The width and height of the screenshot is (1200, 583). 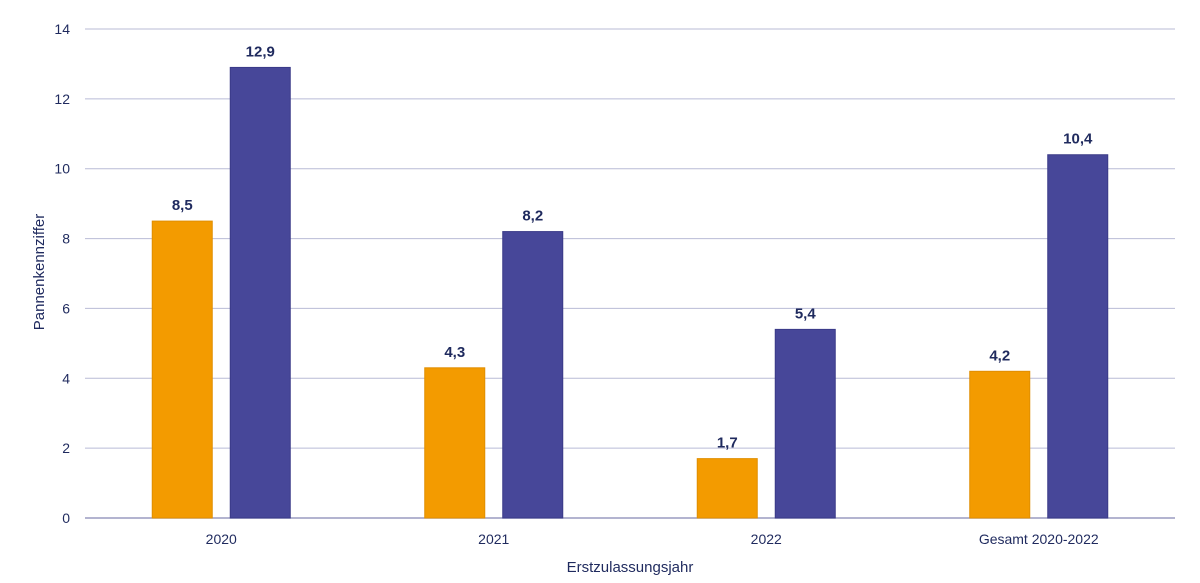 I want to click on x-axis-ticks: 2020 2021 2022 Gesamt 2020-2022, so click(x=652, y=539).